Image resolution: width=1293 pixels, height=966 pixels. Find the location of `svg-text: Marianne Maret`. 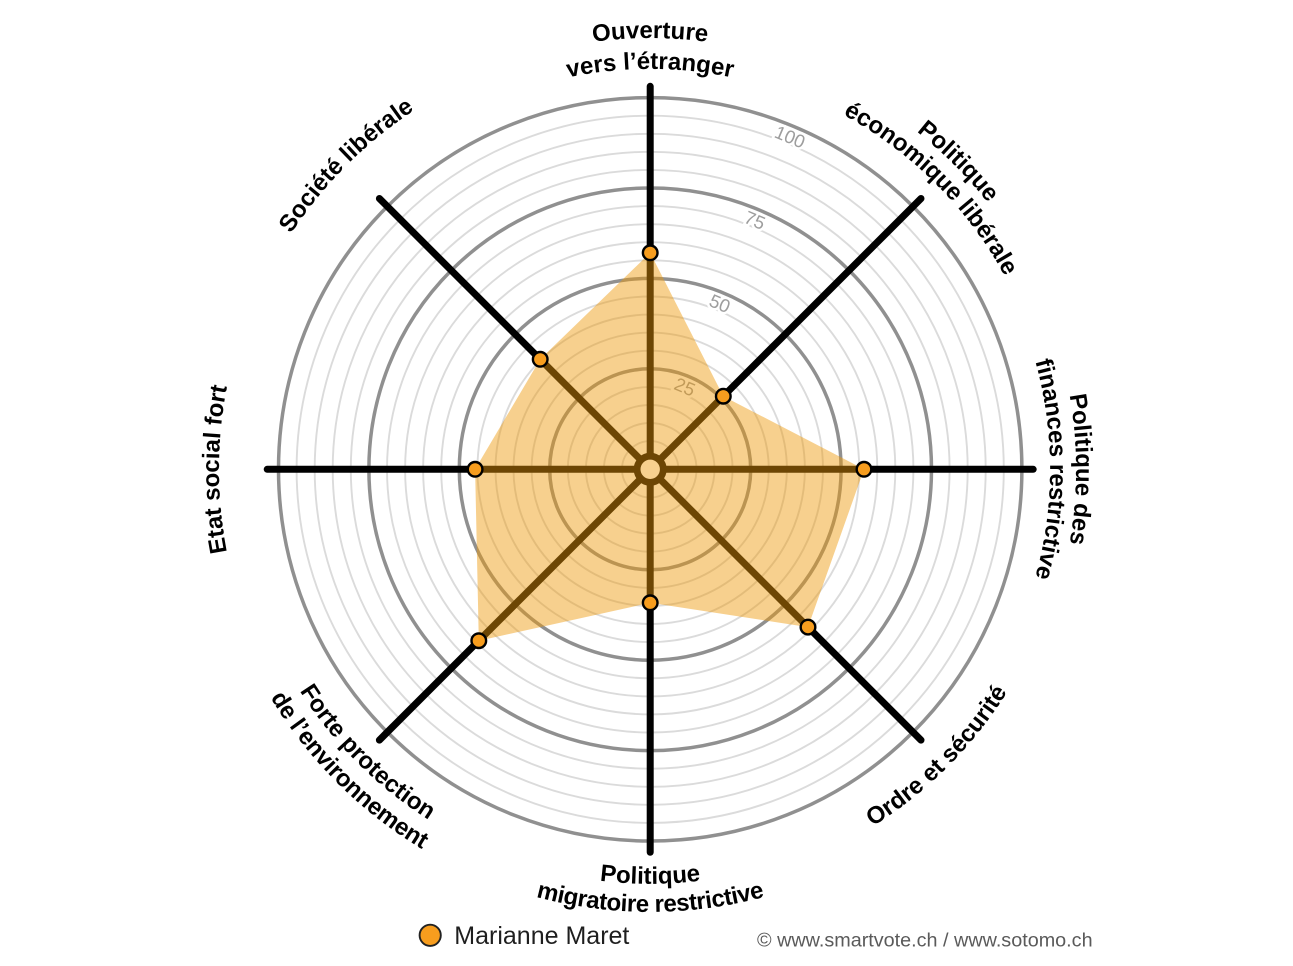

svg-text: Marianne Maret is located at coordinates (541, 936).